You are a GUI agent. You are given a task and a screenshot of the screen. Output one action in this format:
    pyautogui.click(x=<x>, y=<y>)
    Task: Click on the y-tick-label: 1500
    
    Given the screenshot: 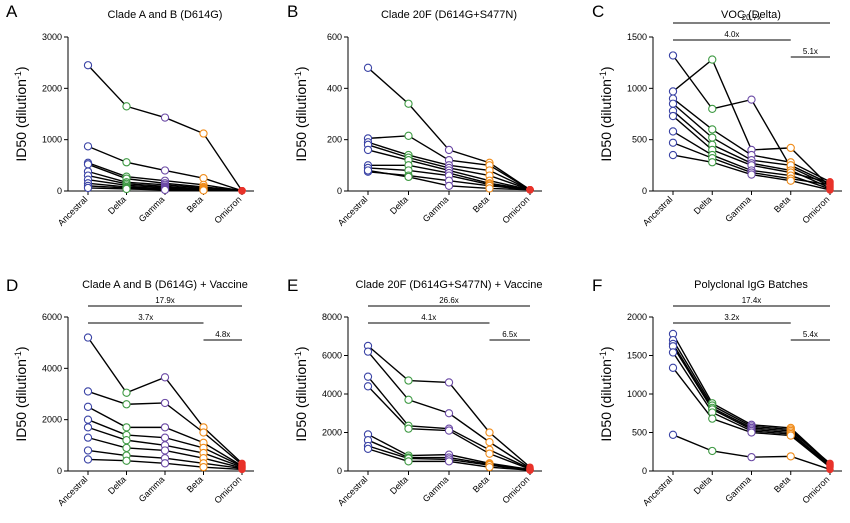 What is the action you would take?
    pyautogui.click(x=637, y=356)
    